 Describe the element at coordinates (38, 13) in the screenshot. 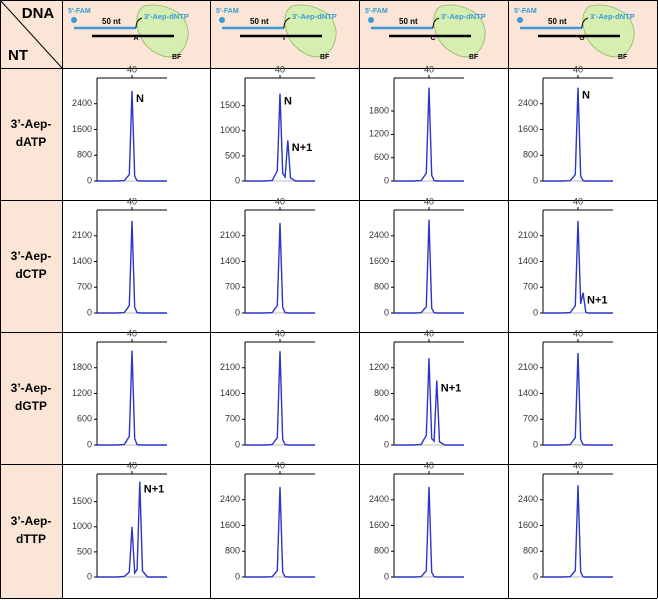

I see `corner-label: DNA` at that location.